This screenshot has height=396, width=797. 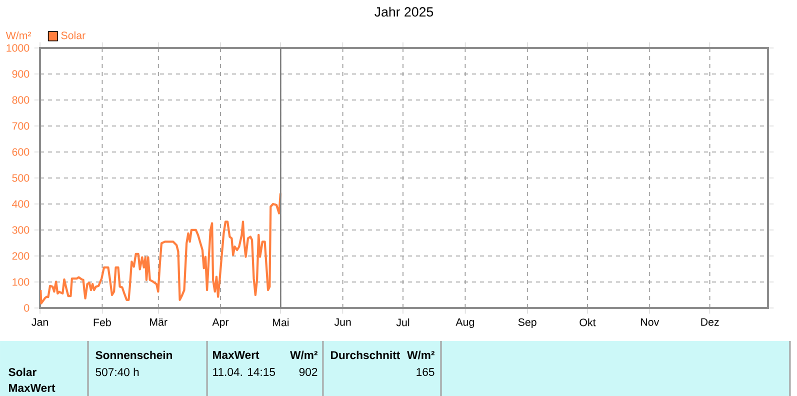 I want to click on y-axis-title: W/m², so click(x=19, y=35).